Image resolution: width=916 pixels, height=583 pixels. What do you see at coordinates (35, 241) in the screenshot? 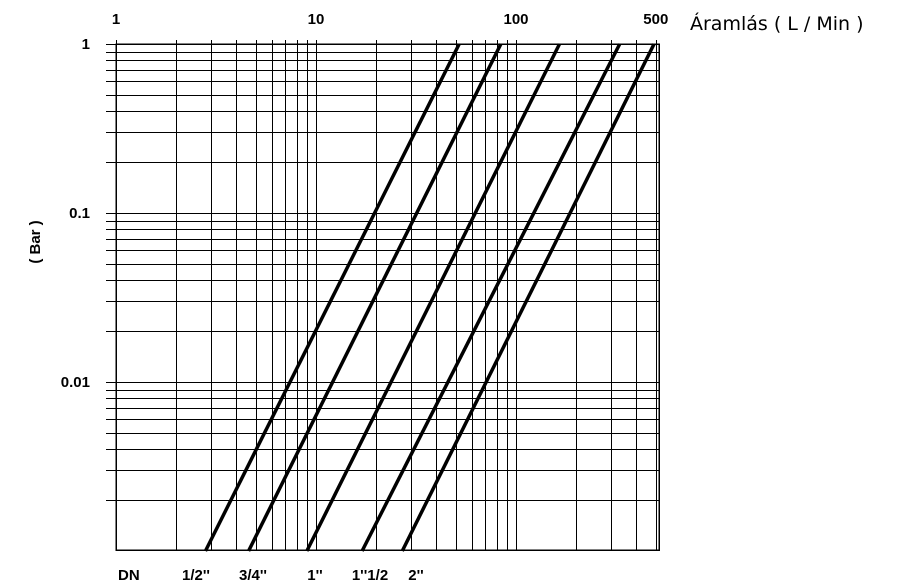
I see `y-axis-title: ( Bar )` at bounding box center [35, 241].